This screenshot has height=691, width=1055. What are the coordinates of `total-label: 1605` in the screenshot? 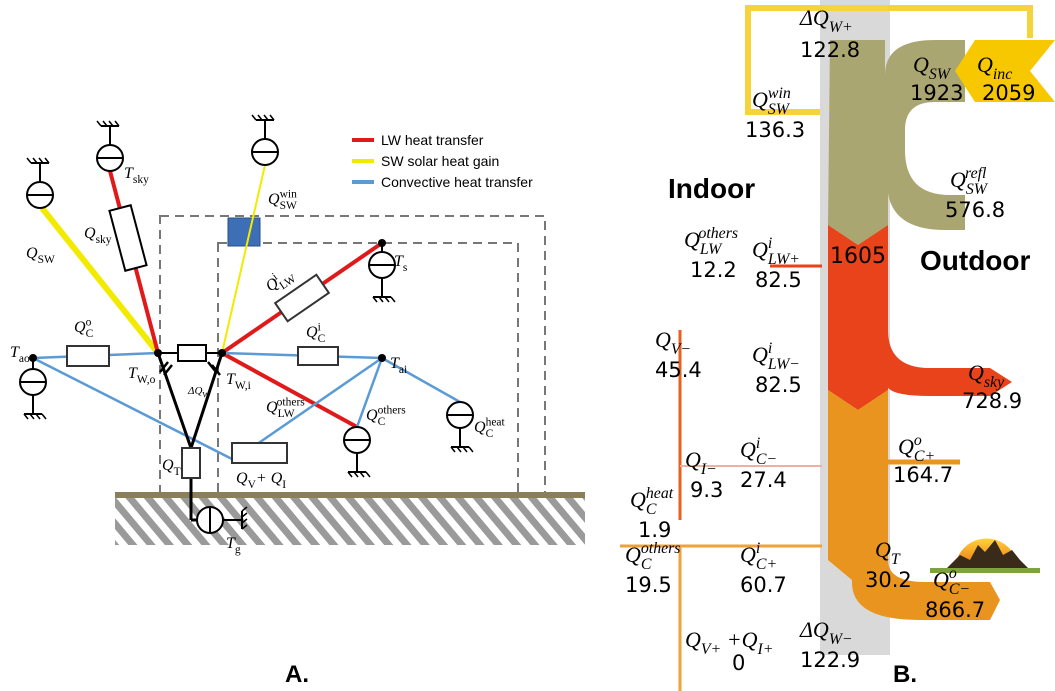 It's located at (858, 256).